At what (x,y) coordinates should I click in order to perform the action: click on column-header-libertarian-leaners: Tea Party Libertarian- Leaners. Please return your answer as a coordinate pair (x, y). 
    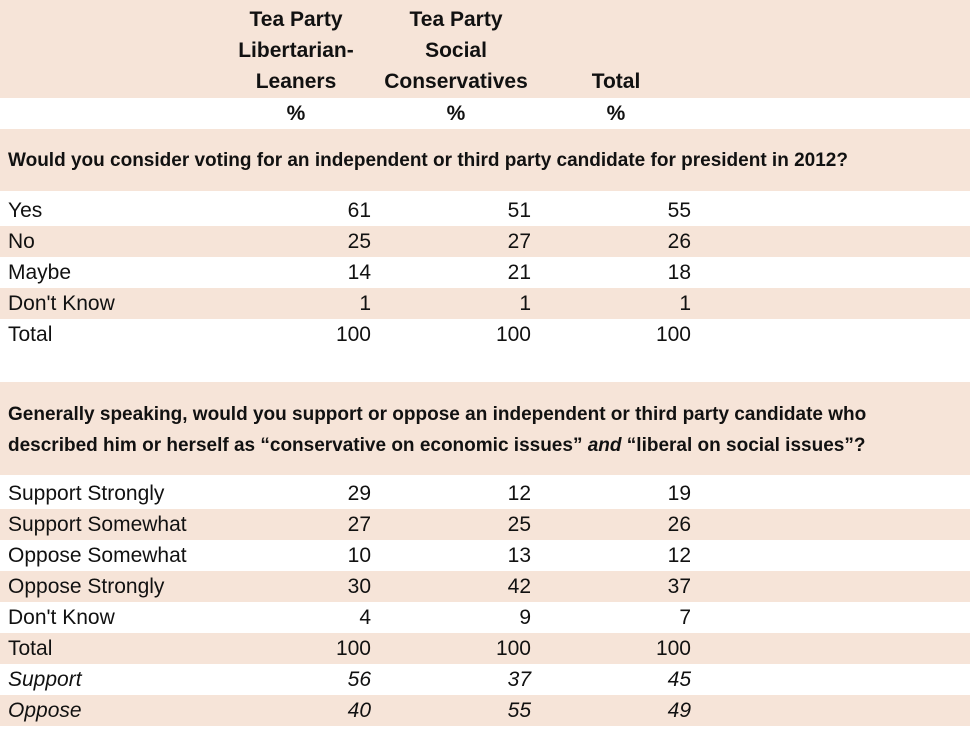
    Looking at the image, I should click on (296, 50).